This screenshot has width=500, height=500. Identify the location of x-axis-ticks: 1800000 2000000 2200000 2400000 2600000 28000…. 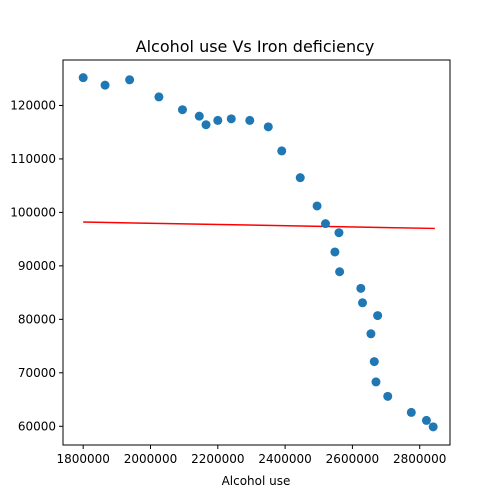
(251, 455).